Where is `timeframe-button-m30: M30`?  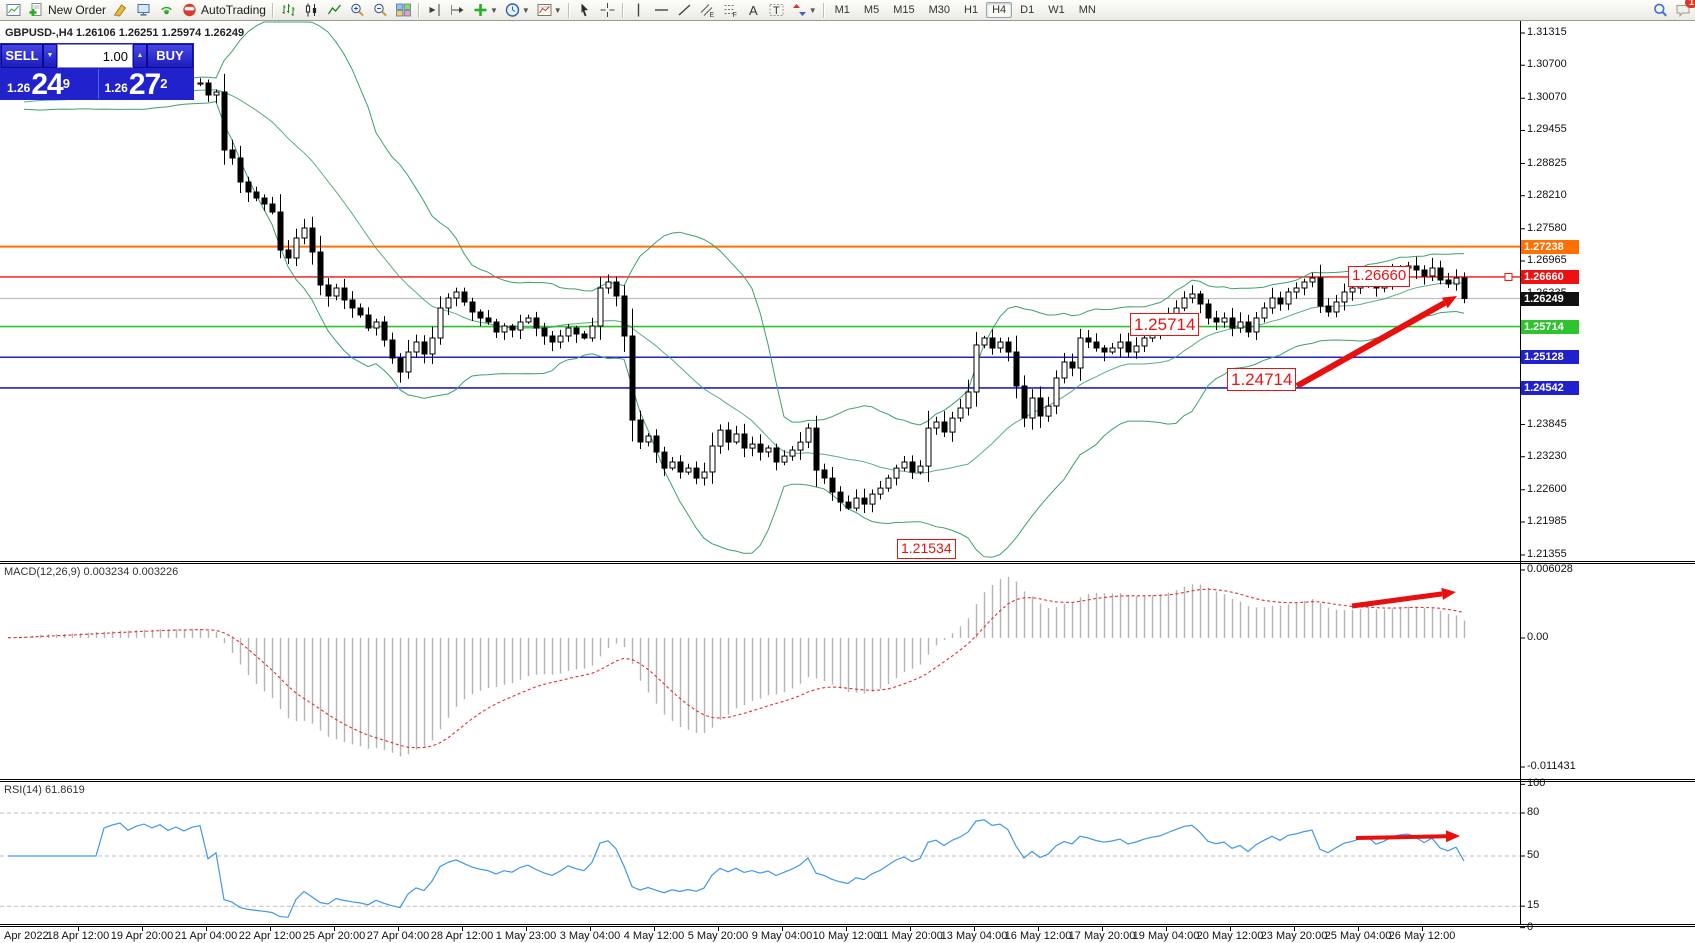 timeframe-button-m30: M30 is located at coordinates (939, 10).